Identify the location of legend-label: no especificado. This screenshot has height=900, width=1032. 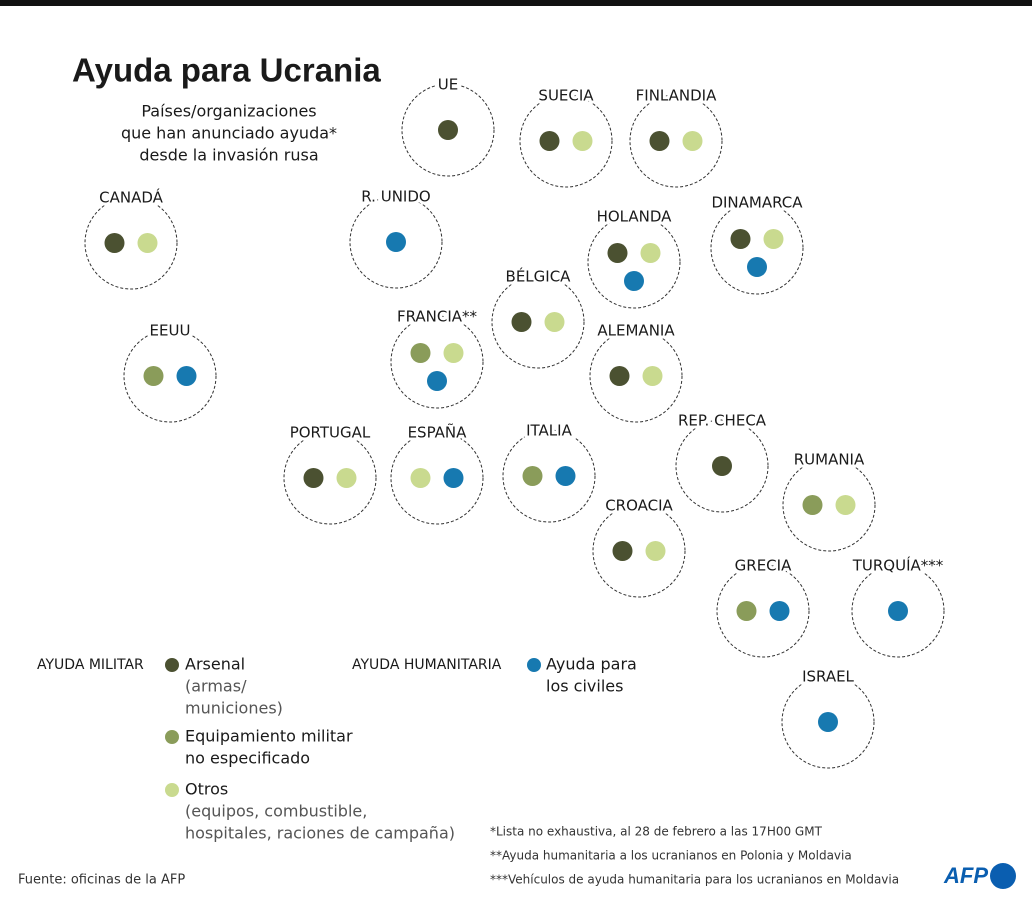
(247, 758).